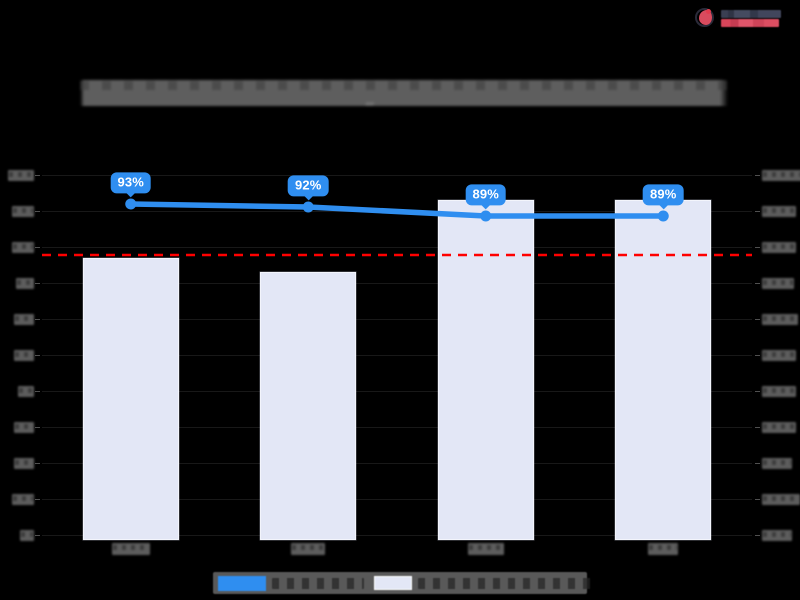 The image size is (800, 600). I want to click on line-marker, so click(131, 204).